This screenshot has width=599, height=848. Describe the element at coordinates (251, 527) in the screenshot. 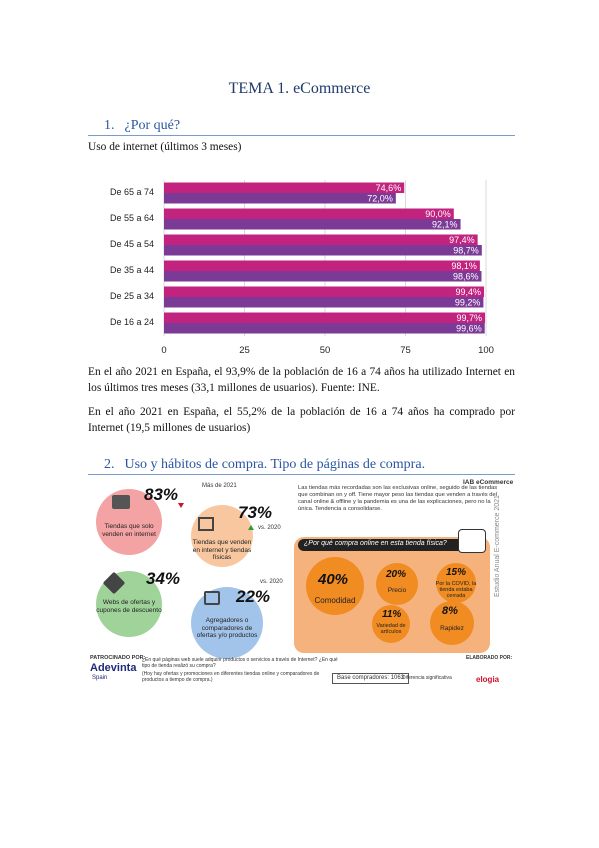

I see `up-arrow-icon` at that location.